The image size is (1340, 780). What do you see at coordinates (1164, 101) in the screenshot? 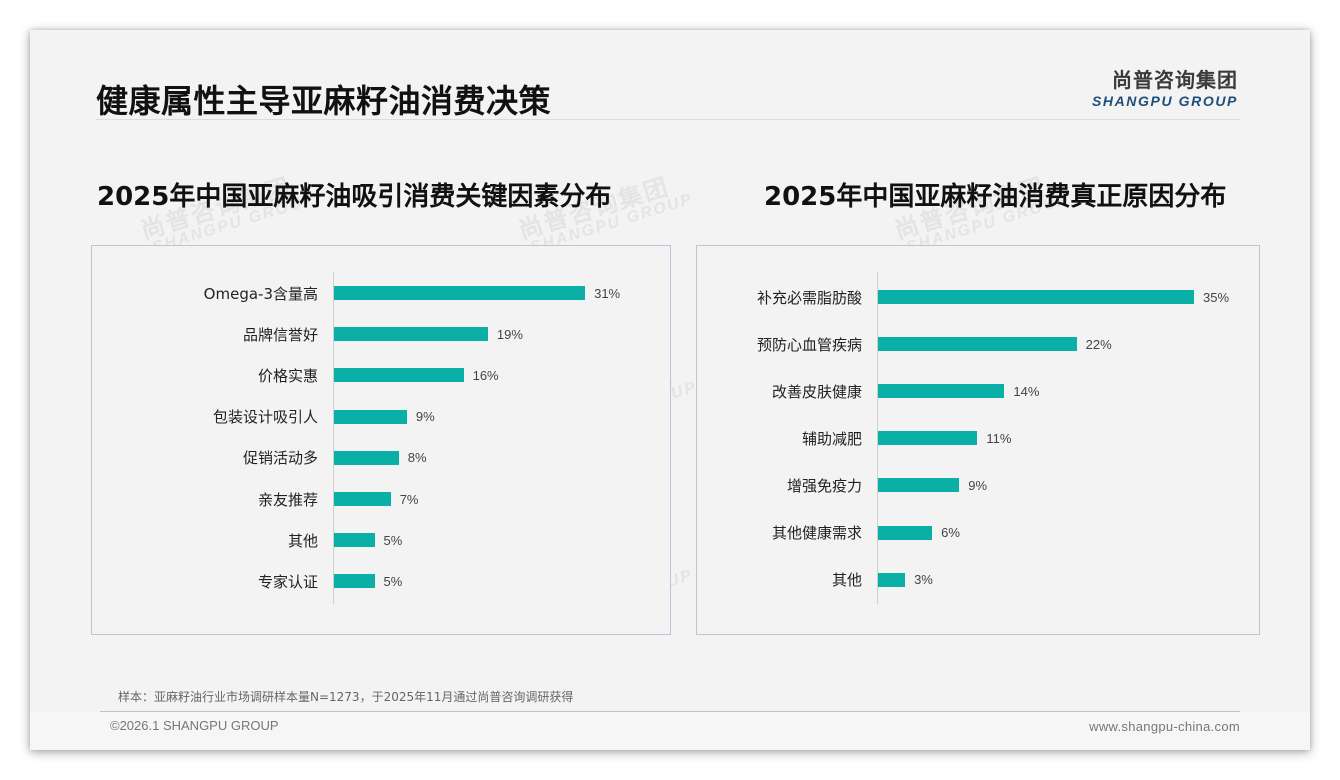
I see `logo-en-text: SHANGPU GROUP` at bounding box center [1164, 101].